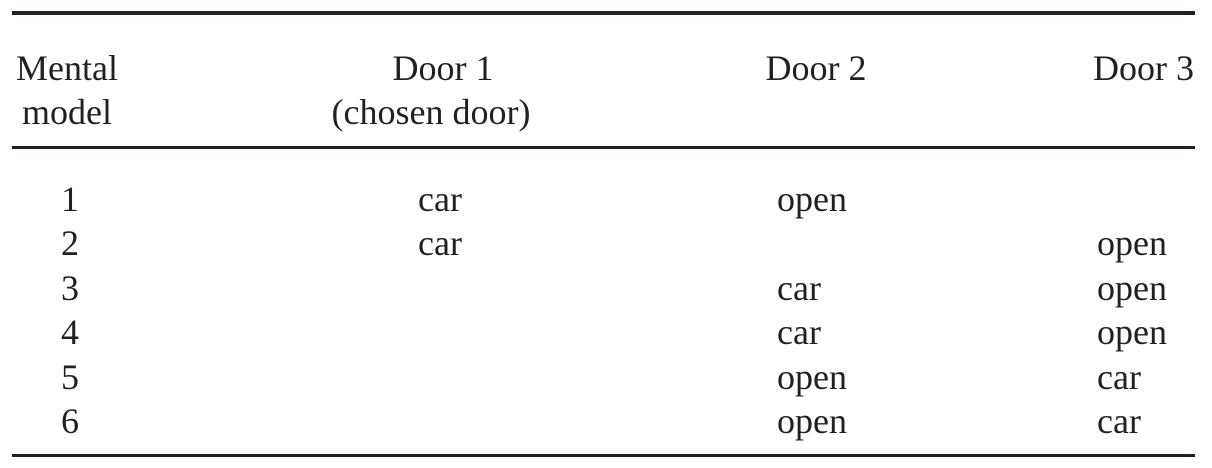 Image resolution: width=1212 pixels, height=468 pixels. Describe the element at coordinates (816, 68) in the screenshot. I see `header-door-2: Door 2` at that location.